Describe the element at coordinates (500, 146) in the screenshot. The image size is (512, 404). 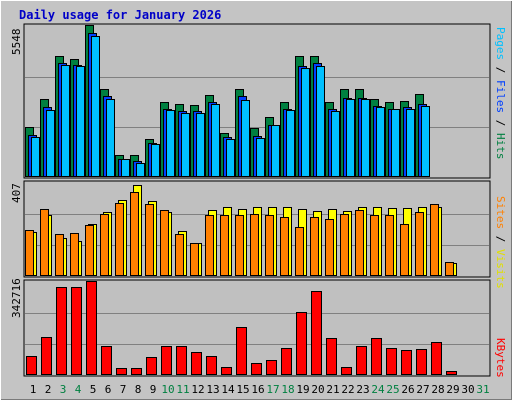
I see `legend-hits: Hits` at that location.